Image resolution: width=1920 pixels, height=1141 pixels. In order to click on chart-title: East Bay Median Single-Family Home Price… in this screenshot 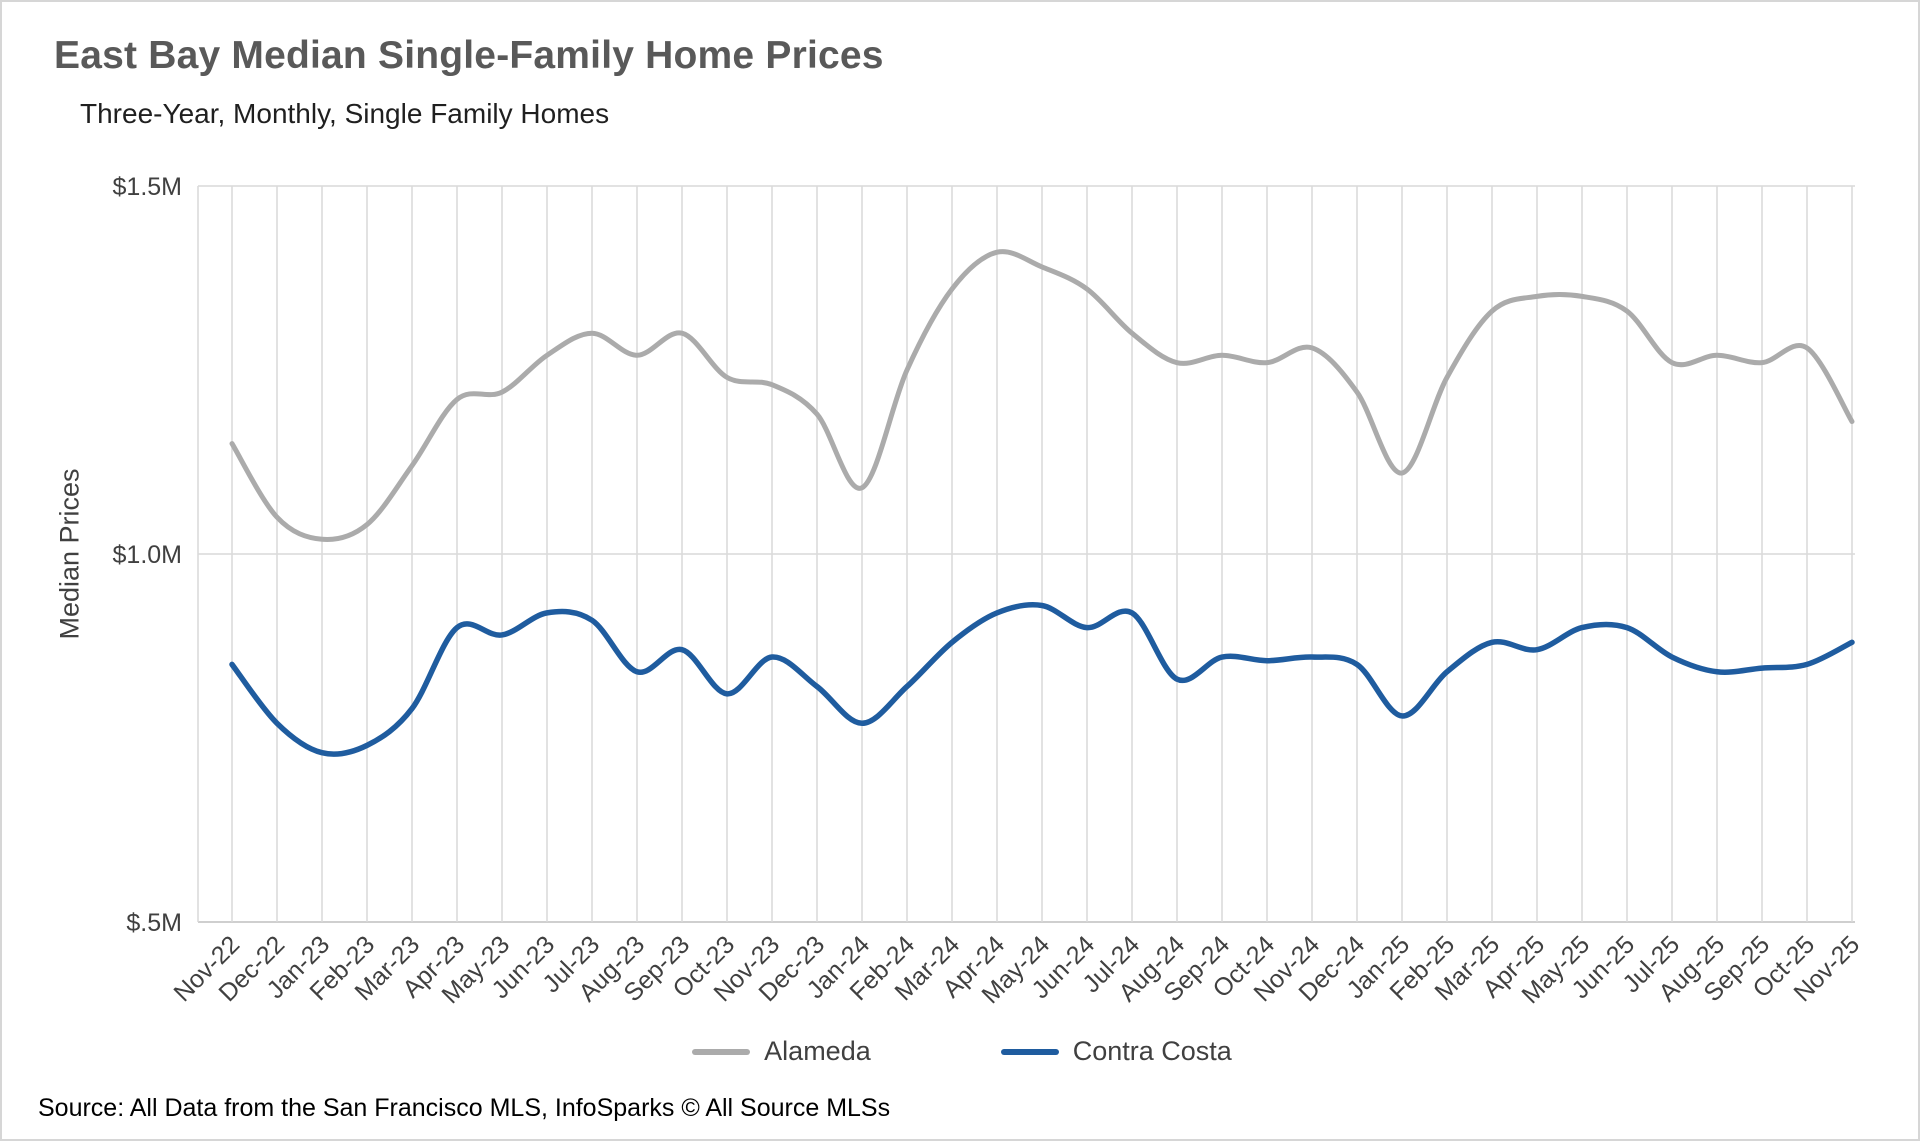, I will do `click(469, 55)`.